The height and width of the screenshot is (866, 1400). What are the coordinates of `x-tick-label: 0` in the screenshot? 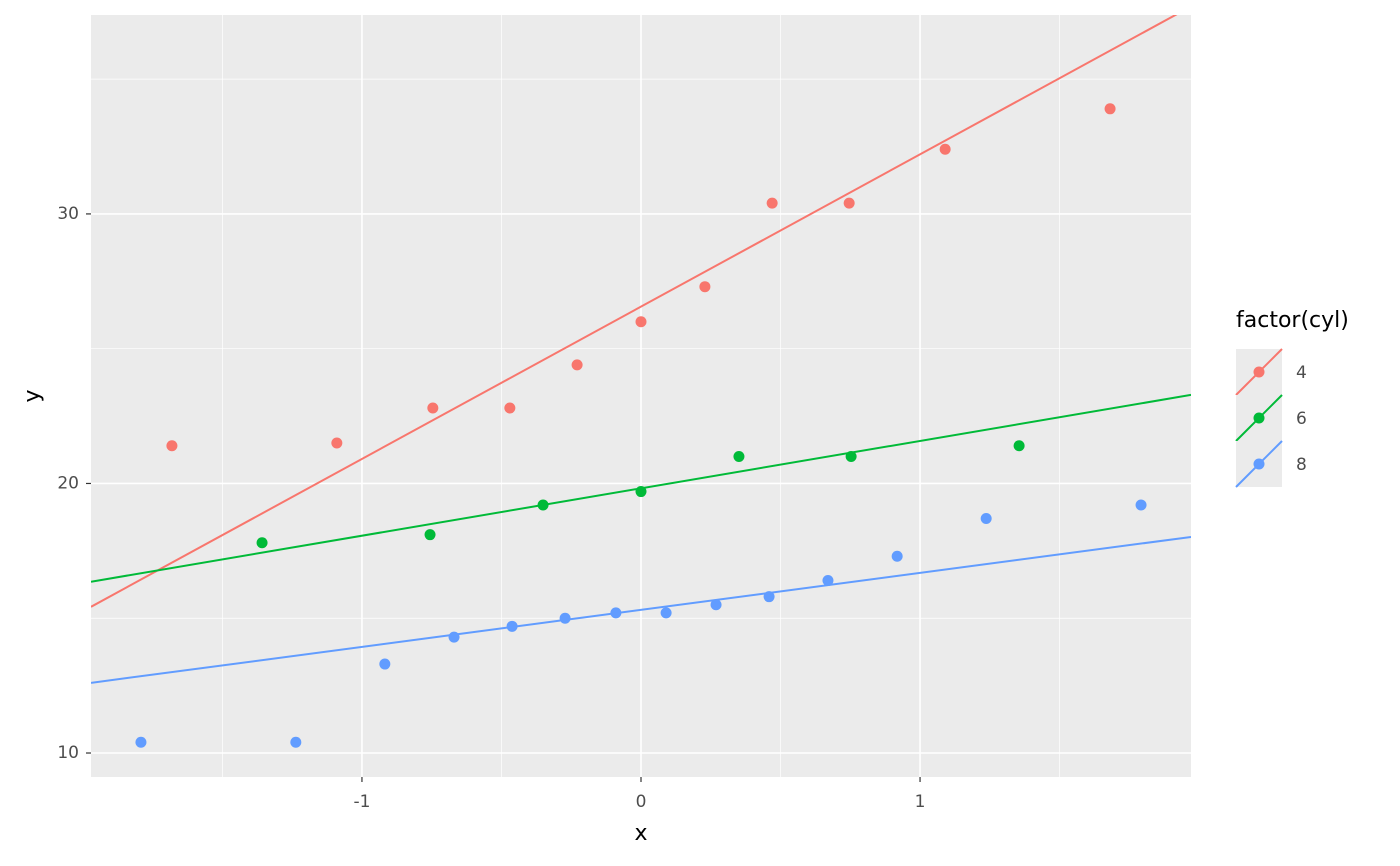 It's located at (641, 802).